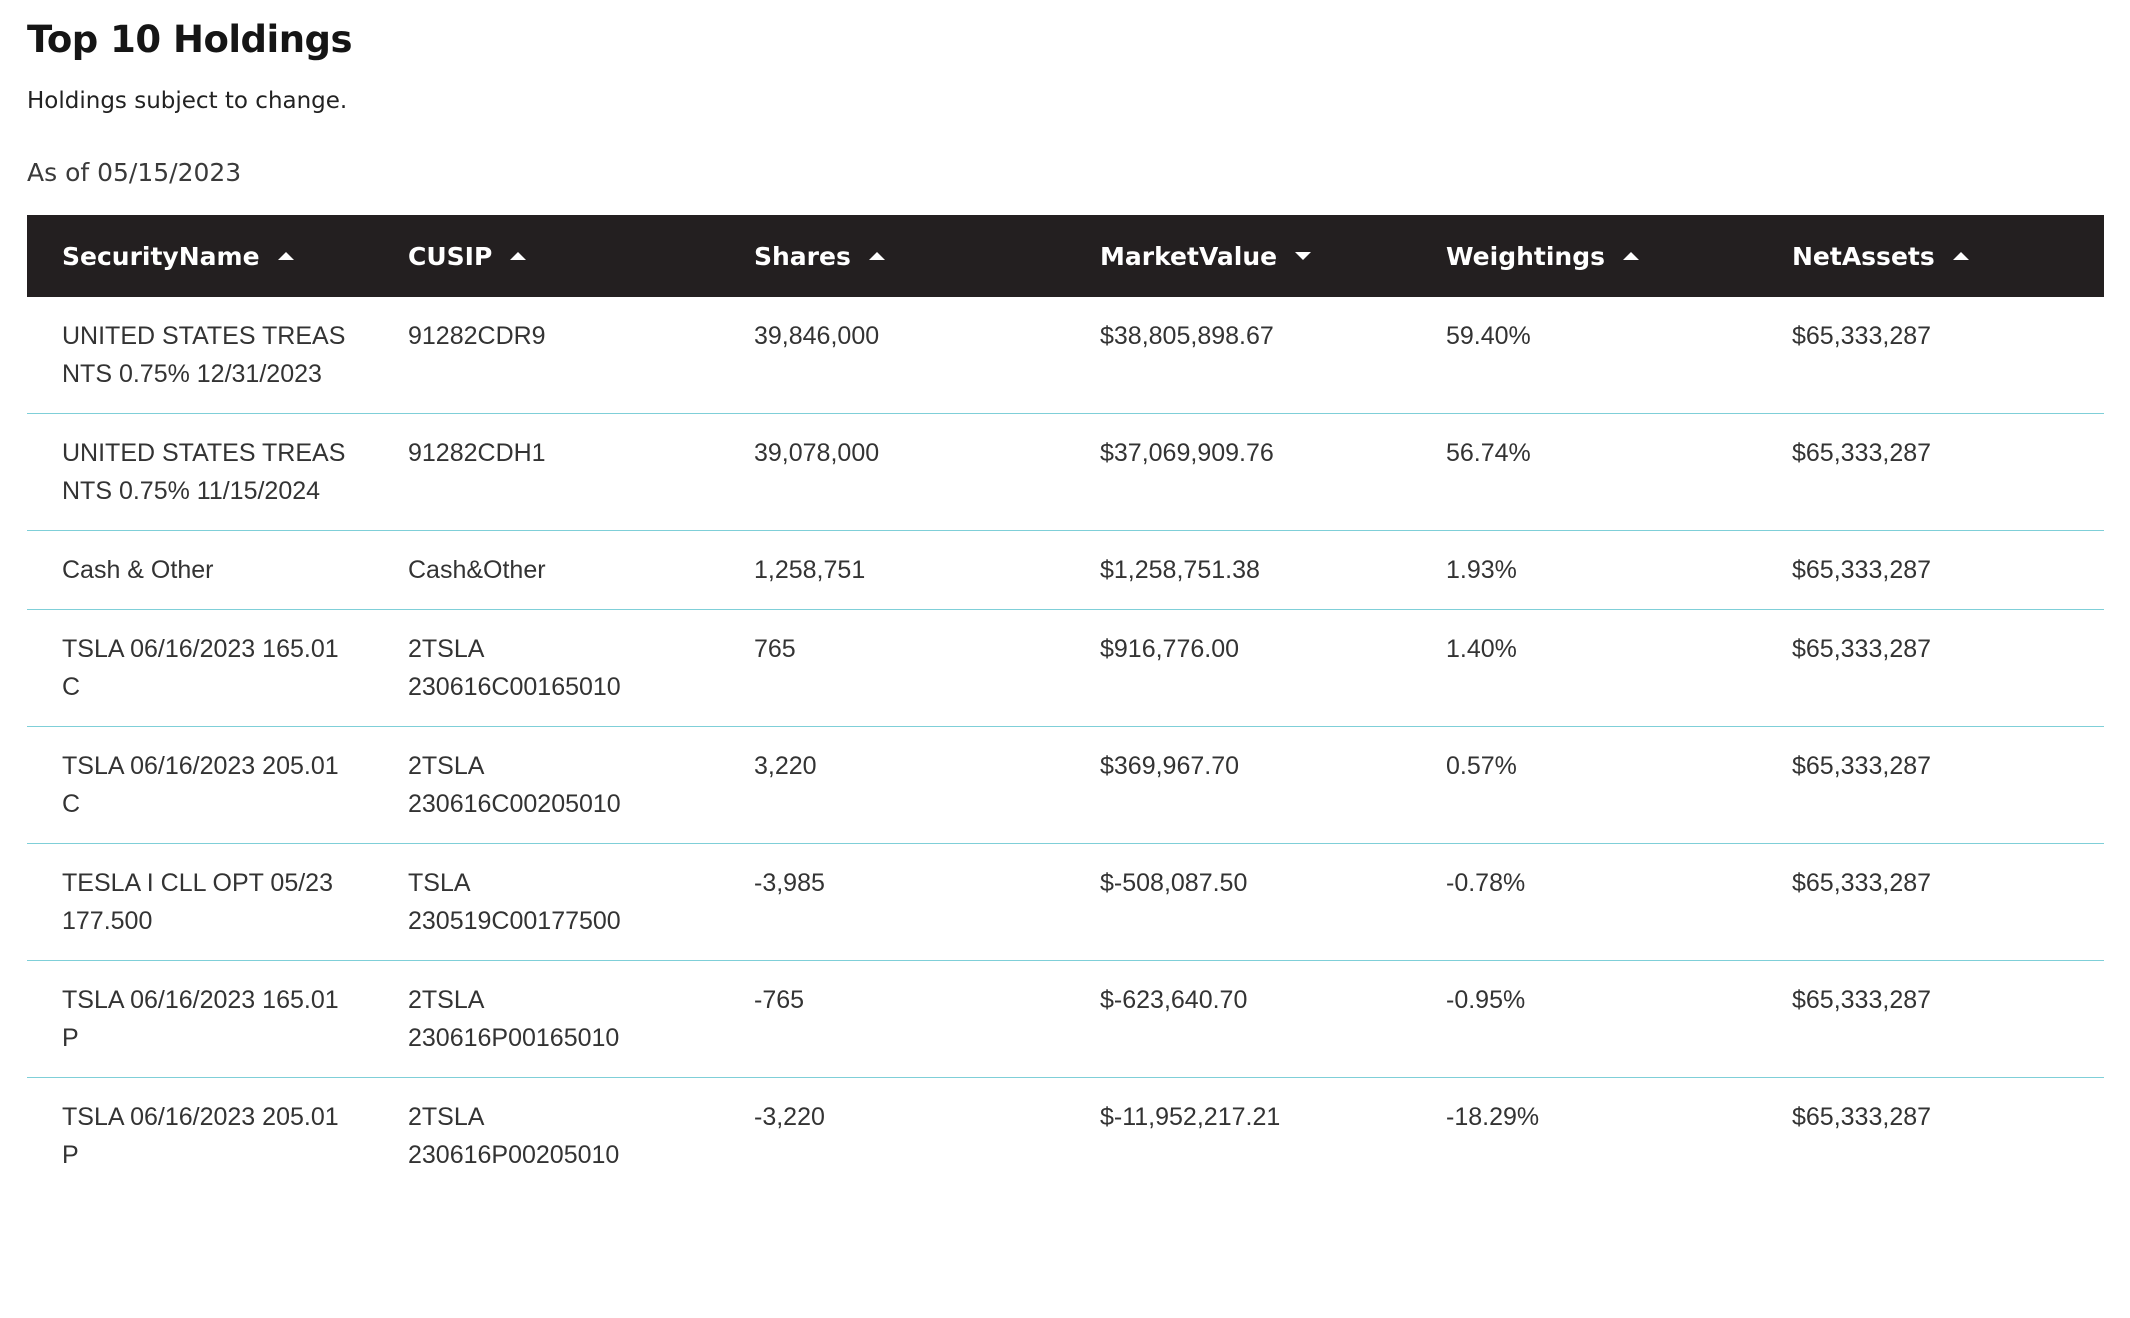 The image size is (2130, 1318). Describe the element at coordinates (1238, 472) in the screenshot. I see `market-value-cell: $37,069,909.76` at that location.